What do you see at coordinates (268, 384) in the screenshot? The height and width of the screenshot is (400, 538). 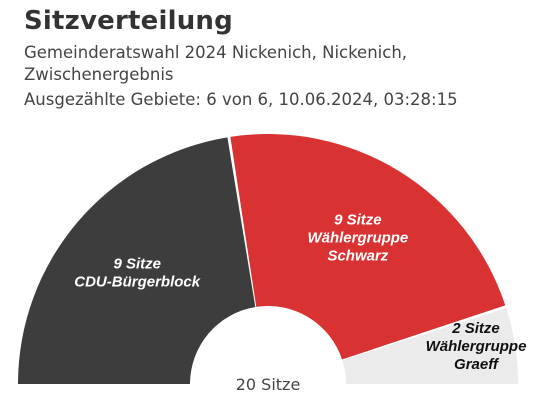 I see `total-seats-label: 20 Sitze` at bounding box center [268, 384].